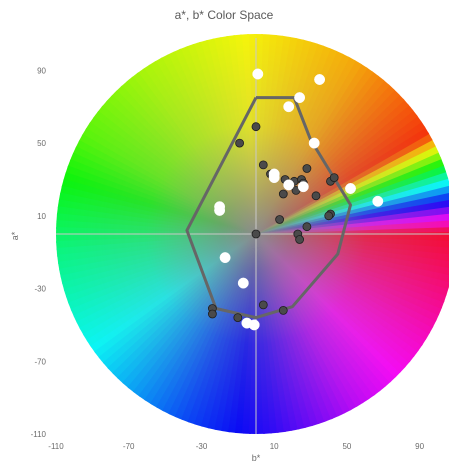 The image size is (449, 471). Describe the element at coordinates (39, 434) in the screenshot. I see `y-tick-label: -110` at that location.